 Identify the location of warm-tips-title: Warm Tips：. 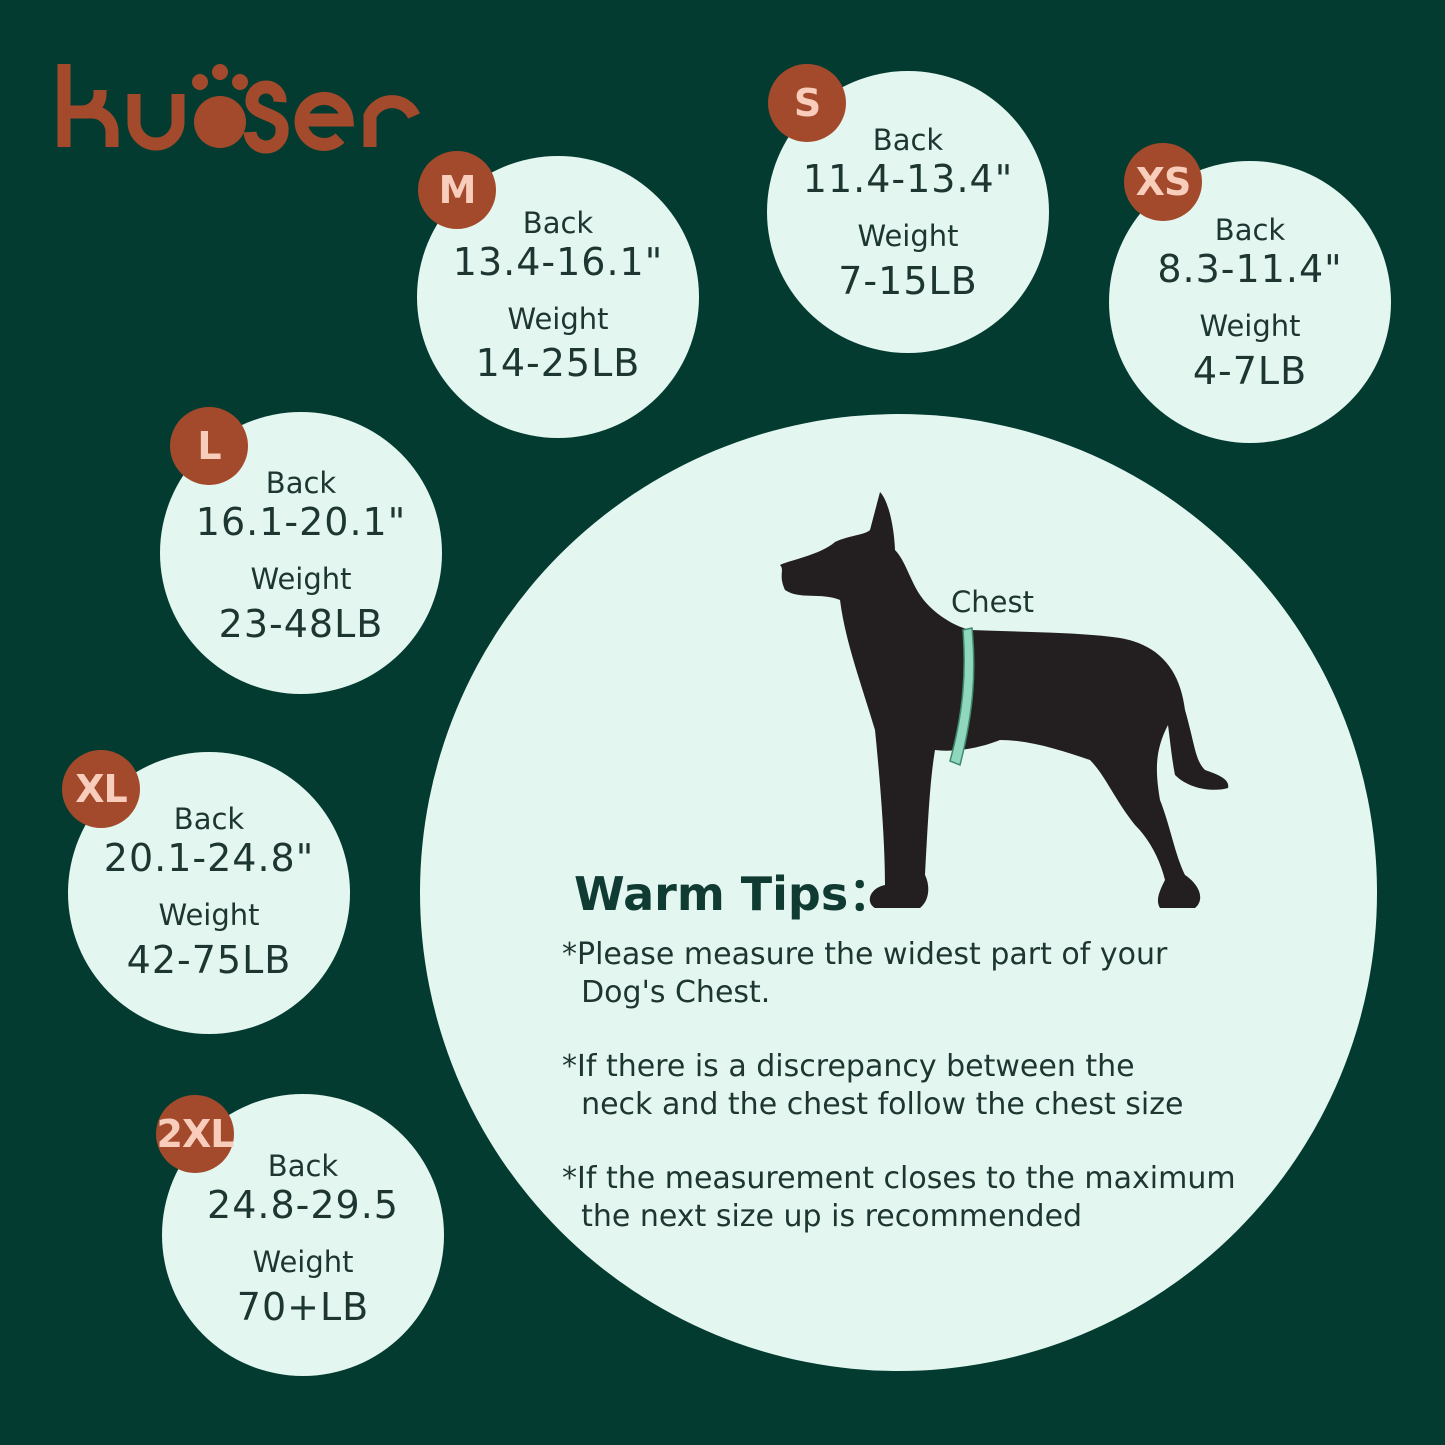
(734, 894).